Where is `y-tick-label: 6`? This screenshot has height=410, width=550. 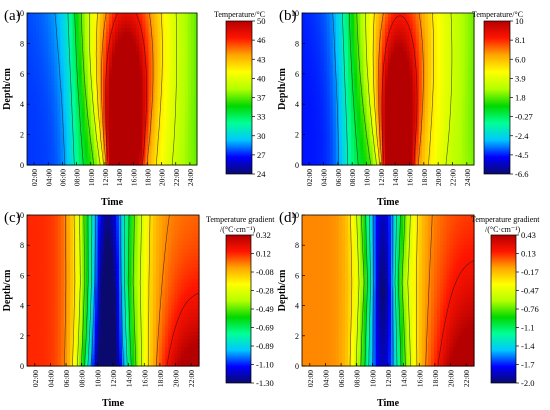 y-tick-label: 6 is located at coordinates (297, 74).